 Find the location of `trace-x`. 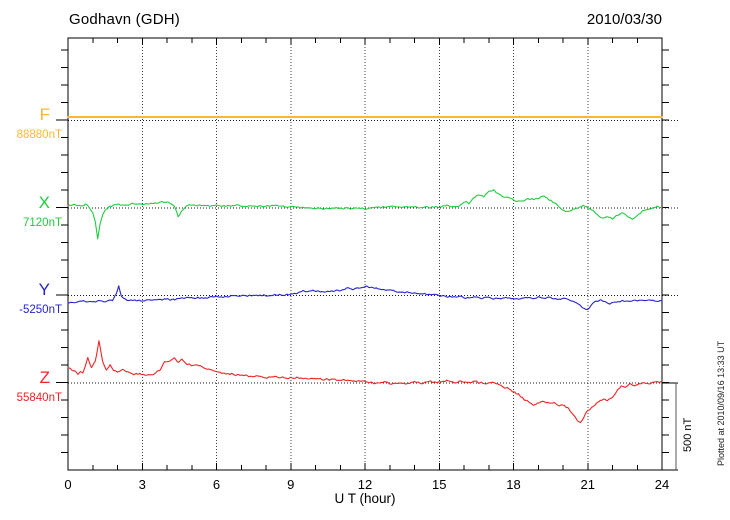

trace-x is located at coordinates (365, 214).